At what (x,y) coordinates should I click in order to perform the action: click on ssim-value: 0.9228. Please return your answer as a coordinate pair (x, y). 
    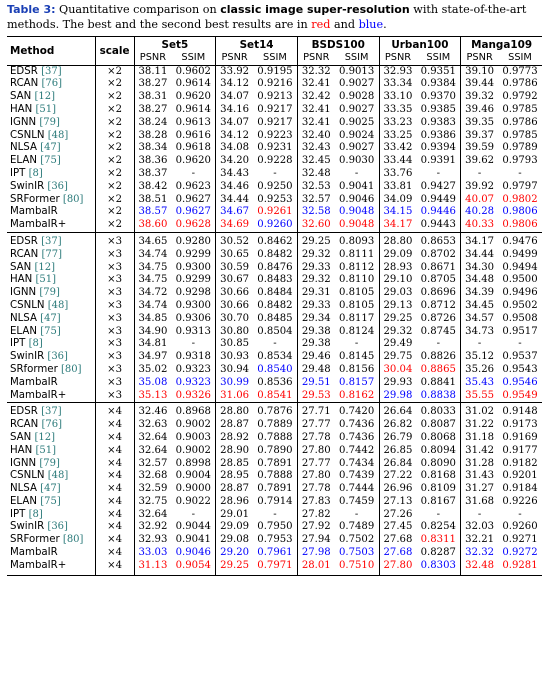
    Looking at the image, I should click on (275, 161).